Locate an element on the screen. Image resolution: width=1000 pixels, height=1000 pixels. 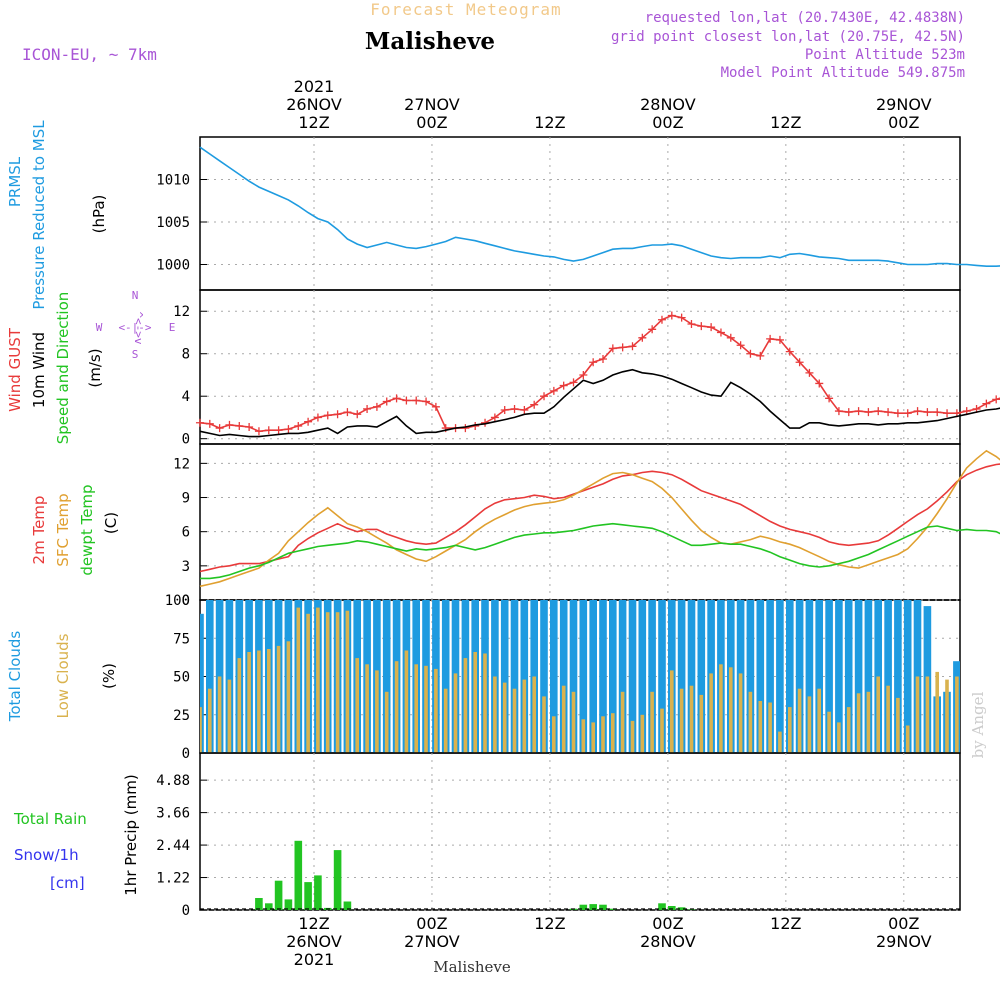
panel-label: Wind GUST is located at coordinates (15, 369).